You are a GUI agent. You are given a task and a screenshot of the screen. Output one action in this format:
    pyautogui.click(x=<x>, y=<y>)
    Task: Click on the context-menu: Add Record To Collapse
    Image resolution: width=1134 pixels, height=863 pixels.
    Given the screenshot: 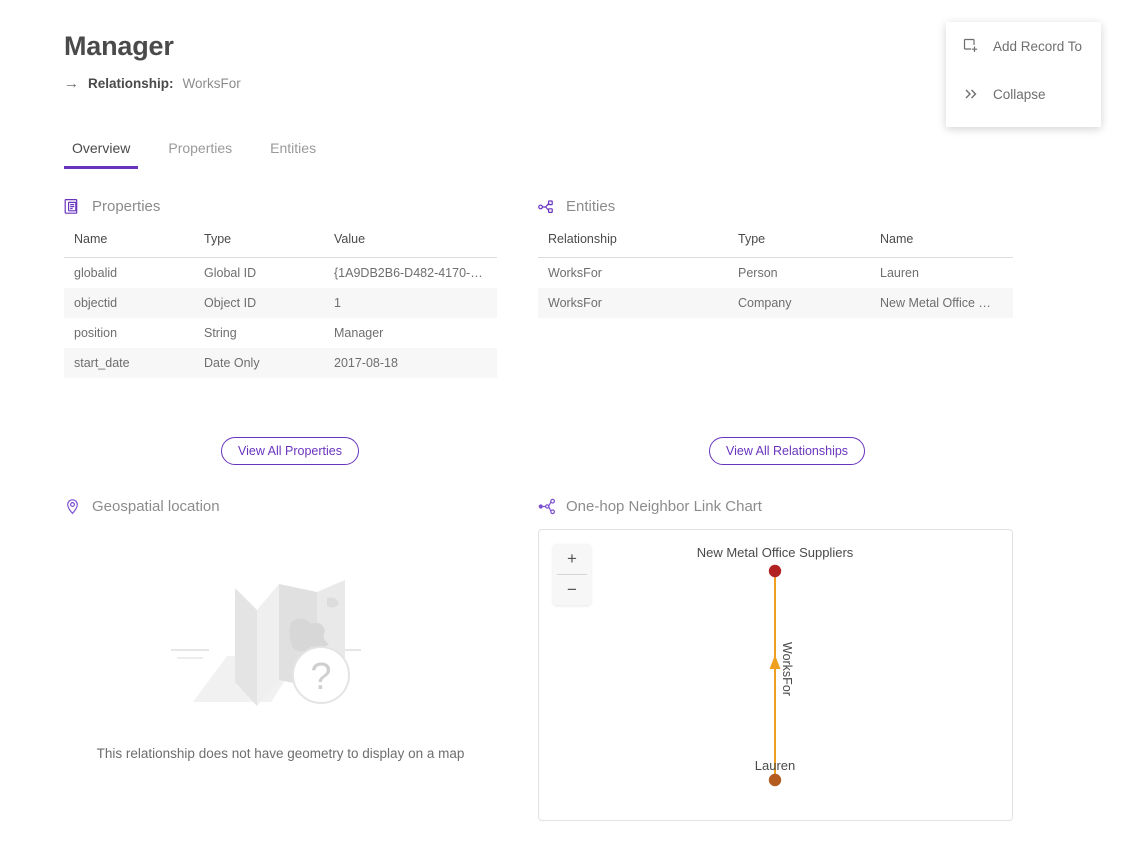 What is the action you would take?
    pyautogui.click(x=1023, y=74)
    